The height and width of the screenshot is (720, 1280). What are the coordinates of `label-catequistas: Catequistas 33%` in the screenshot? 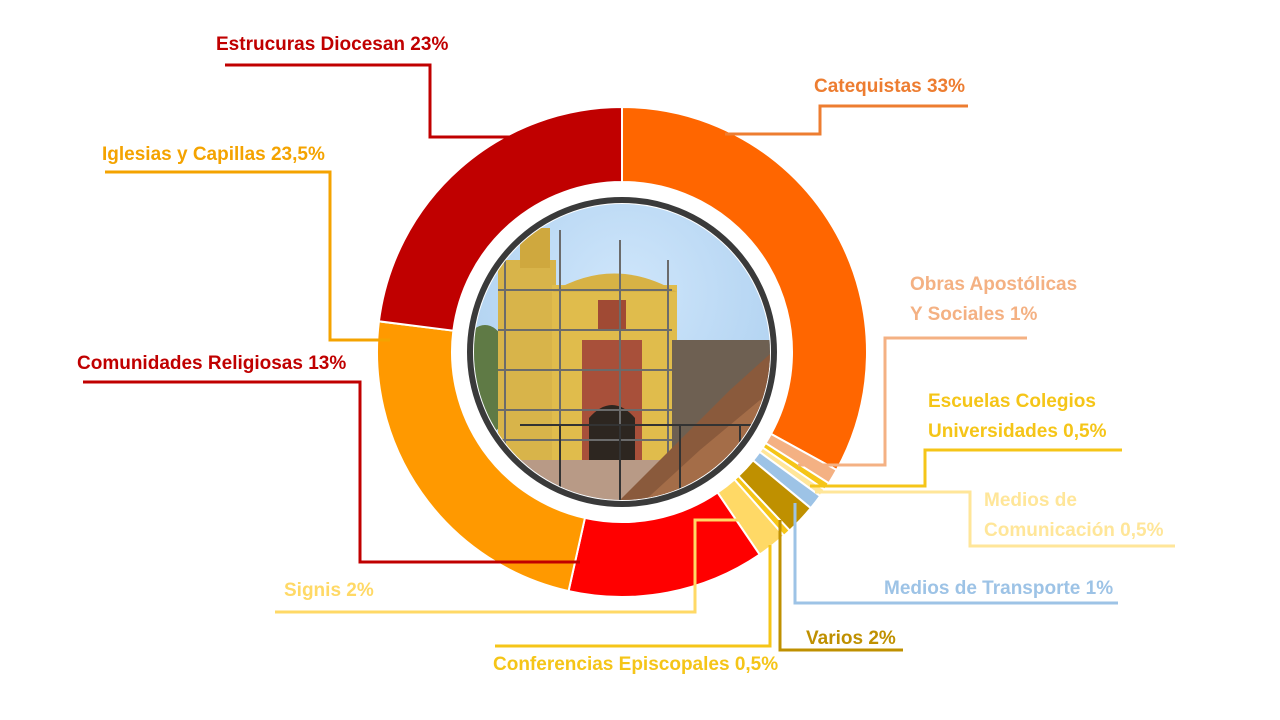 It's located at (890, 86).